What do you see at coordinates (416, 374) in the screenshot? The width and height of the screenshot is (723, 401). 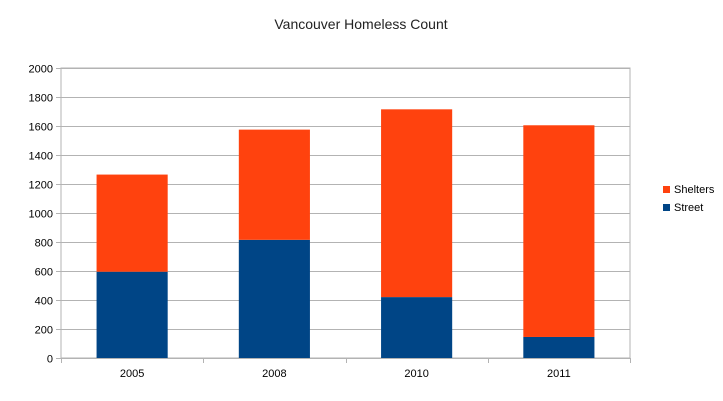 I see `x-tick-label: 2010` at bounding box center [416, 374].